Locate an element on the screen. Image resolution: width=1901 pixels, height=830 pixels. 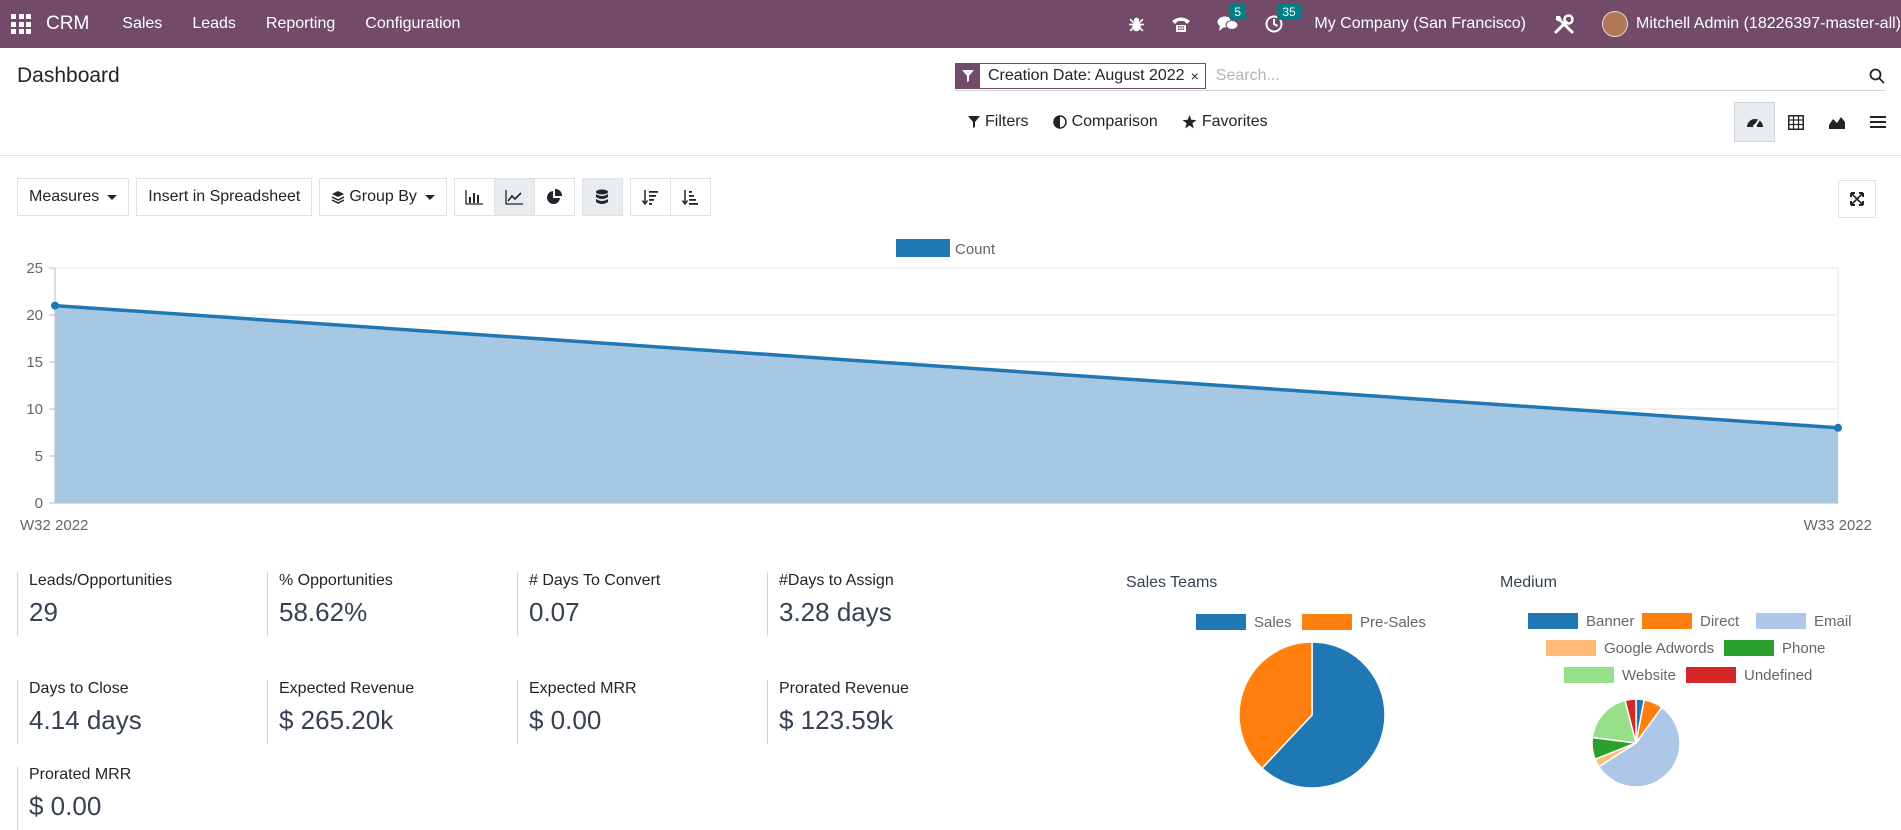
y-tick-label: 15 is located at coordinates (34, 362).